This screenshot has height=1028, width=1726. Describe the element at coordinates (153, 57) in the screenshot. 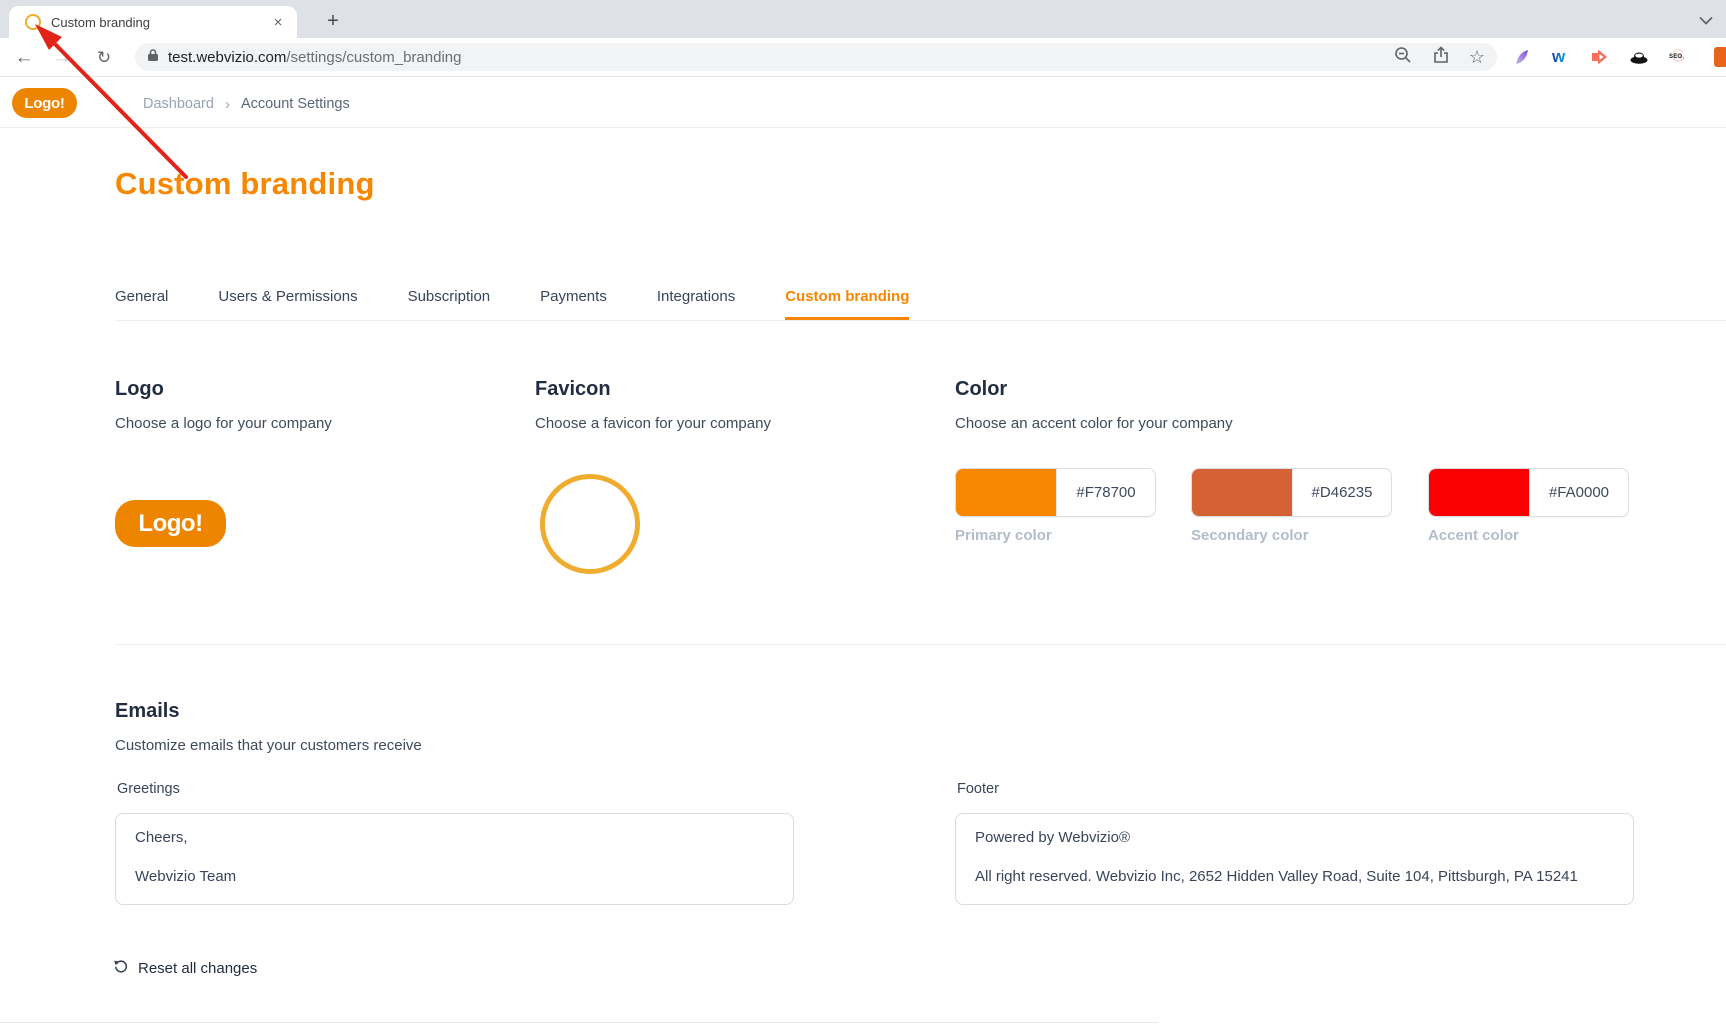

I see `lock-icon` at that location.